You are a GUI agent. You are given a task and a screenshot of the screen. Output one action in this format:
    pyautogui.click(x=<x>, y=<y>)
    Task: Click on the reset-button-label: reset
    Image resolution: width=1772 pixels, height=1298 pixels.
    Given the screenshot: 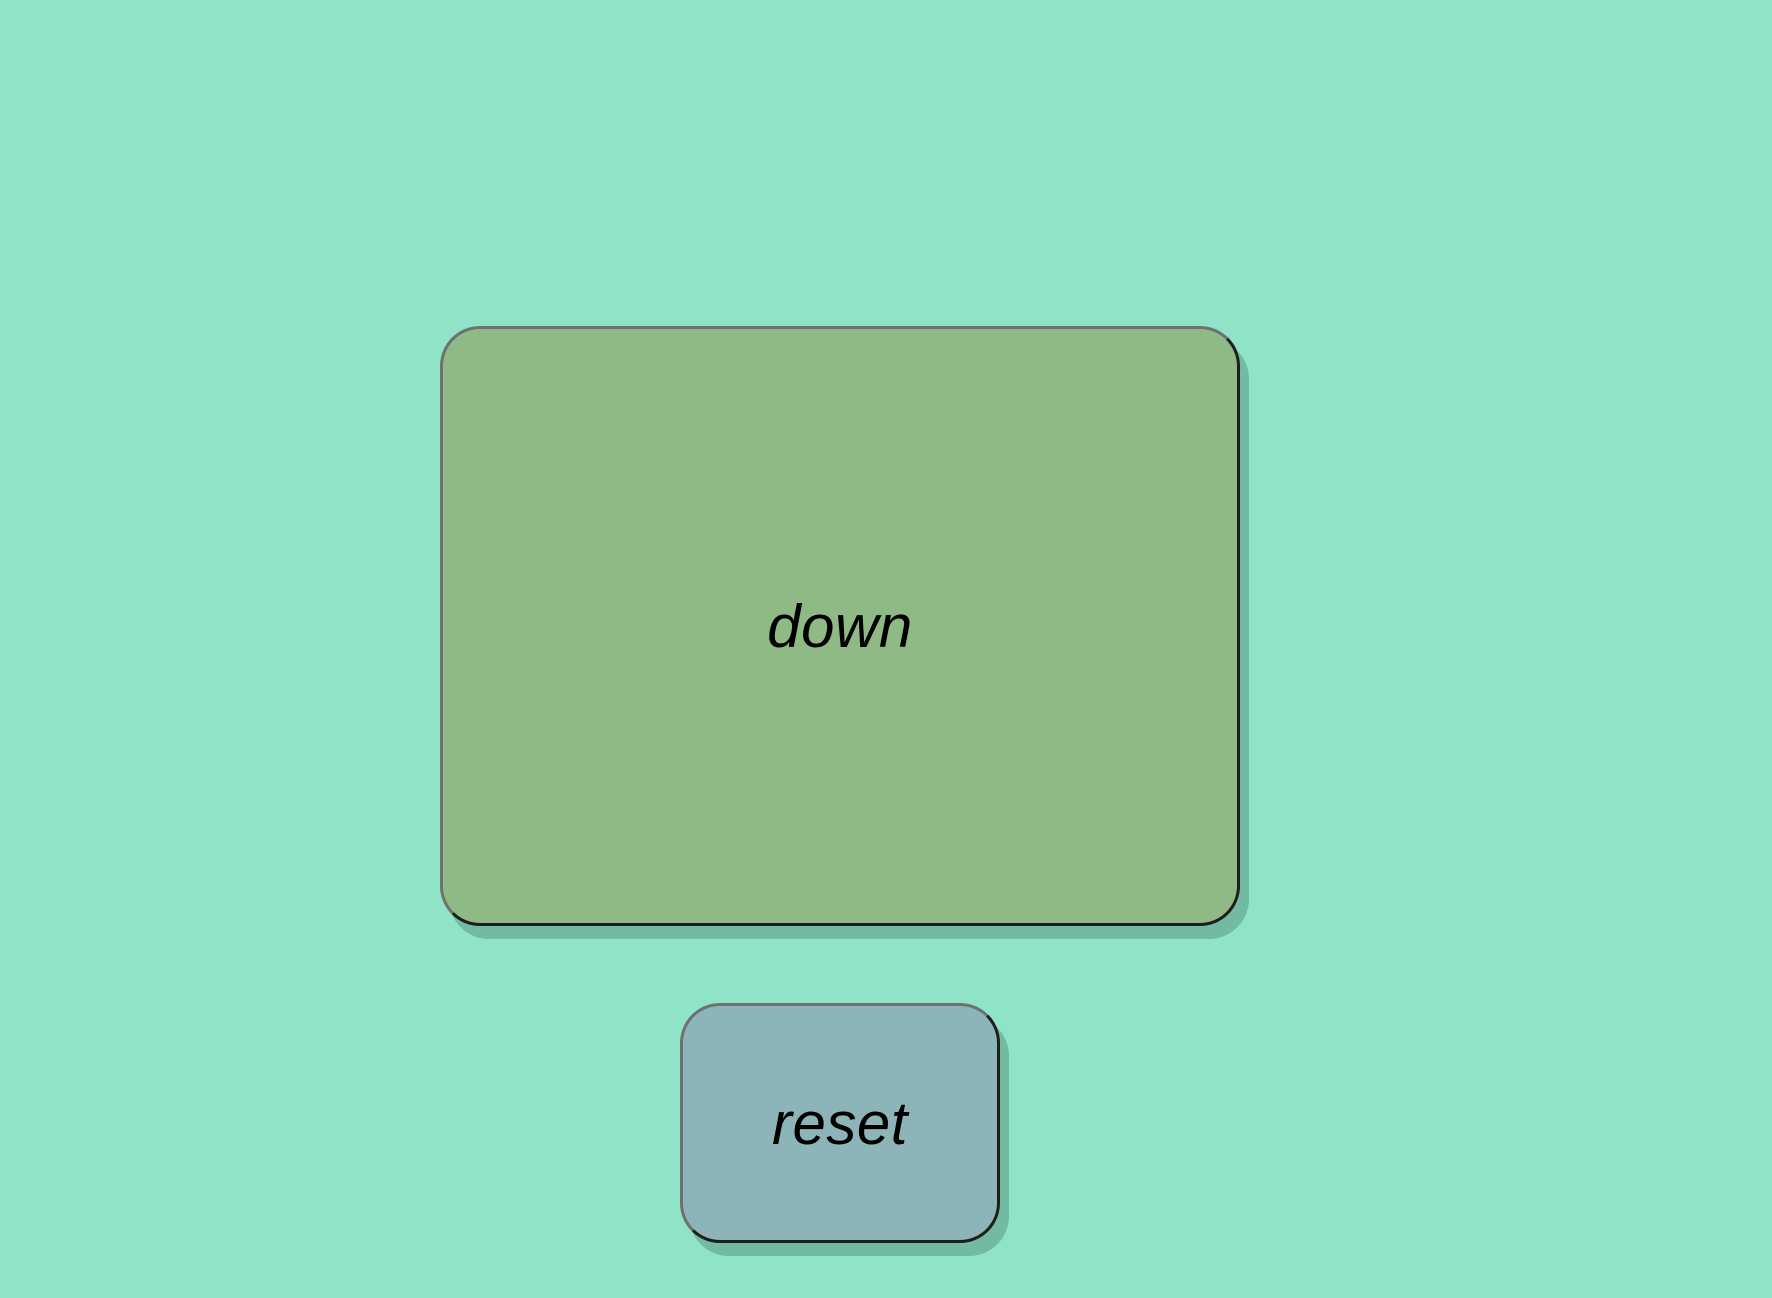 What is the action you would take?
    pyautogui.click(x=840, y=1123)
    